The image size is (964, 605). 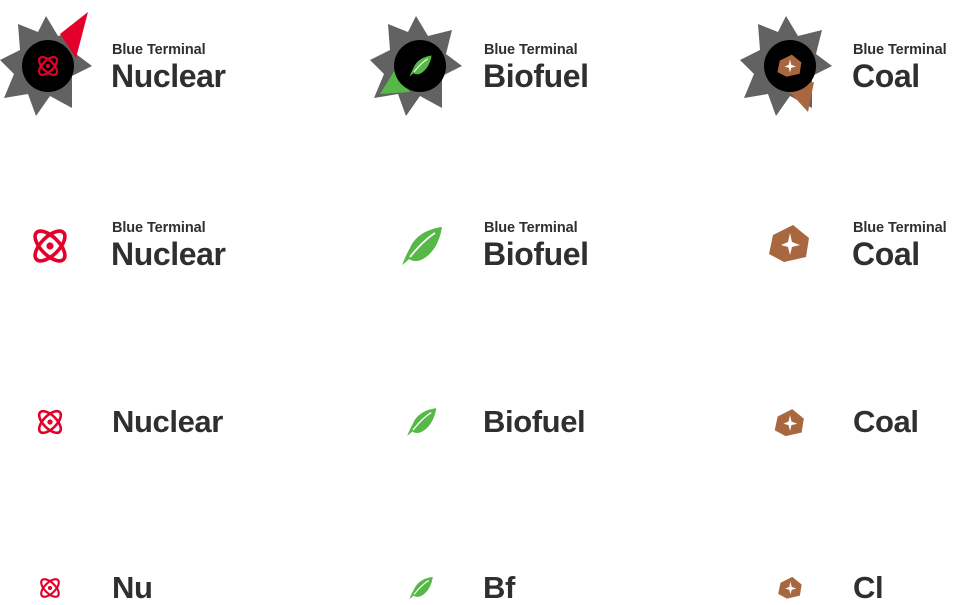 I want to click on nuclear-full-lockup: Blue Terminal Nuclear, so click(x=130, y=245).